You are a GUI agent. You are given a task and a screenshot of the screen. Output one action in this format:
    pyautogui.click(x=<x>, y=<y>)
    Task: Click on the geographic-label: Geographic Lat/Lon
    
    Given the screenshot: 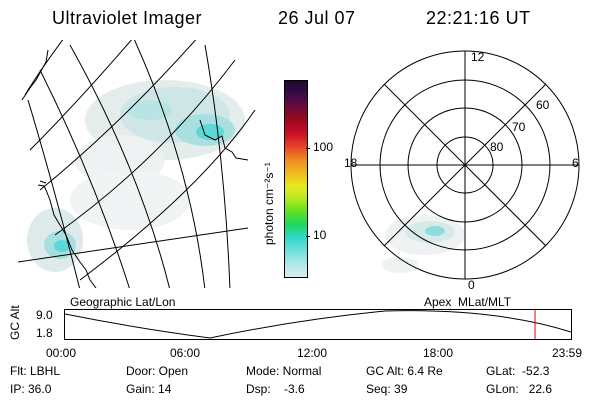 What is the action you would take?
    pyautogui.click(x=123, y=302)
    